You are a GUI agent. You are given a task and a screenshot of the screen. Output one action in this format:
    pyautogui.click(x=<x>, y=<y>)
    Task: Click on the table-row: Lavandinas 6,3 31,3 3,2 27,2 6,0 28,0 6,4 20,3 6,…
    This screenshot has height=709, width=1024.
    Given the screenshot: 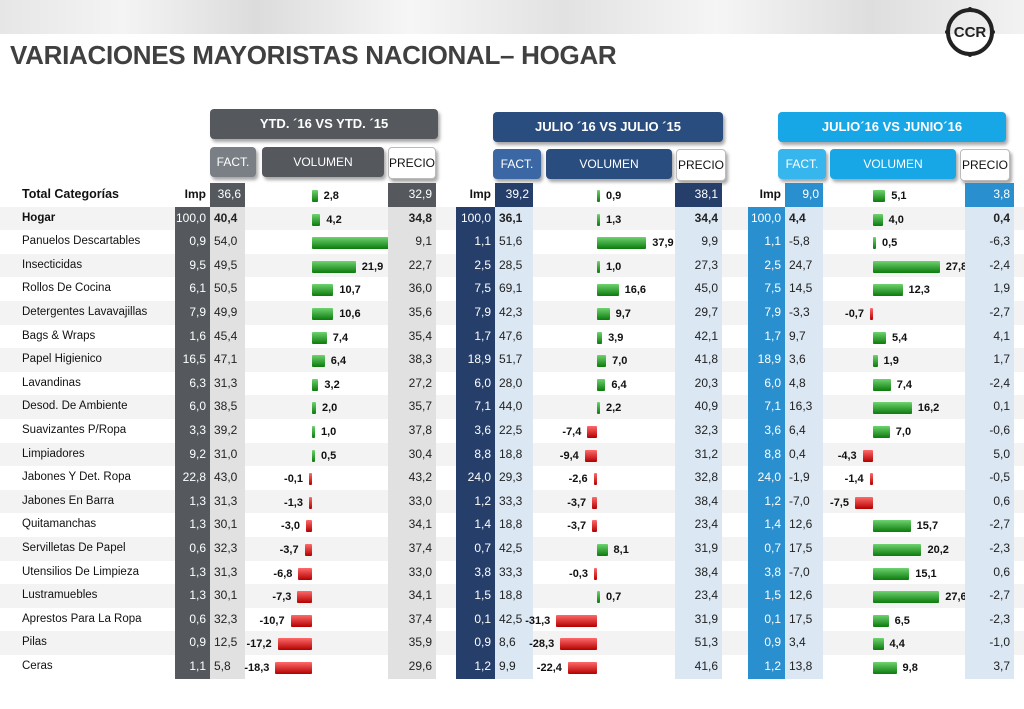 What is the action you would take?
    pyautogui.click(x=512, y=384)
    